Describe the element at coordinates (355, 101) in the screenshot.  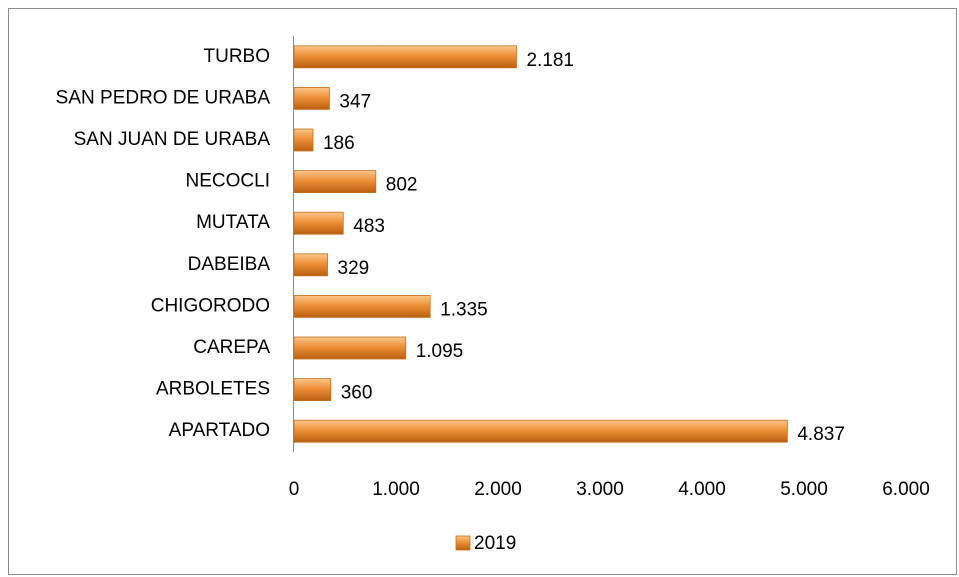
I see `data-label: 347` at that location.